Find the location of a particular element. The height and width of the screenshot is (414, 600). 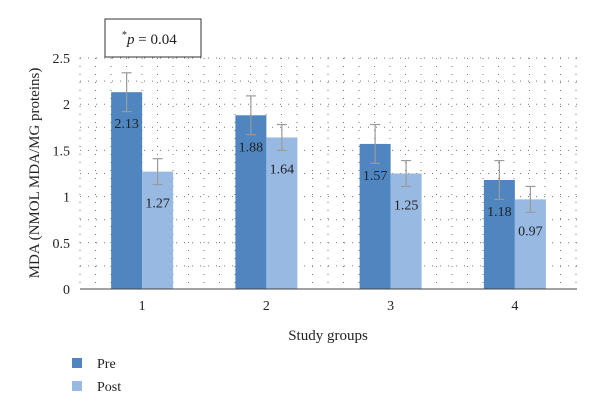

p-value-annotation: *p = 0.04 is located at coordinates (153, 38).